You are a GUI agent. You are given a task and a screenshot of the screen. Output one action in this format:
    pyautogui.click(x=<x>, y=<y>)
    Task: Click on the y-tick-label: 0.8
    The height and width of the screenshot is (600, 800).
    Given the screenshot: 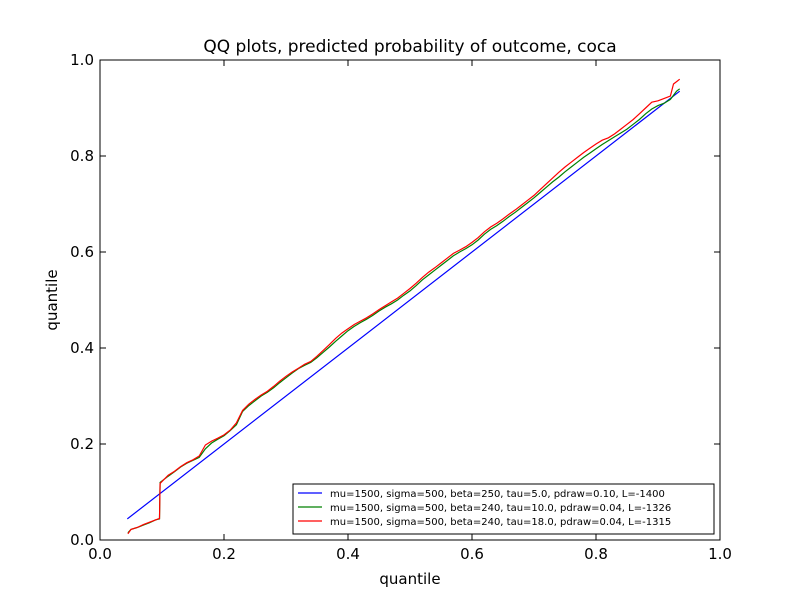 What is the action you would take?
    pyautogui.click(x=82, y=156)
    